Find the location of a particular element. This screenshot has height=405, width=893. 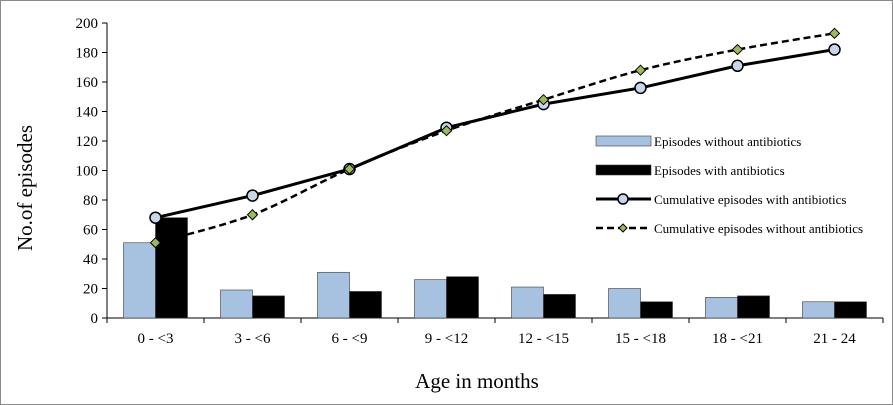

y-tick-label: 160 is located at coordinates (87, 83).